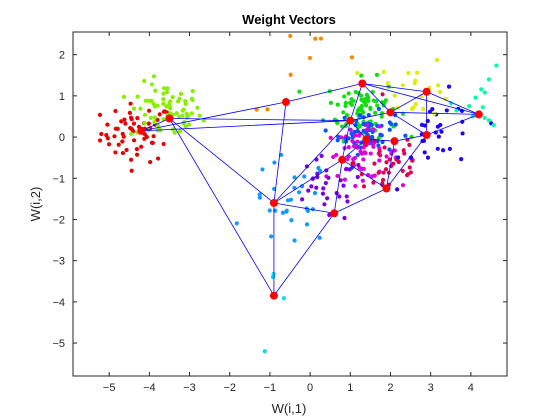  I want to click on chart-title: Weight Vectors, so click(289, 19).